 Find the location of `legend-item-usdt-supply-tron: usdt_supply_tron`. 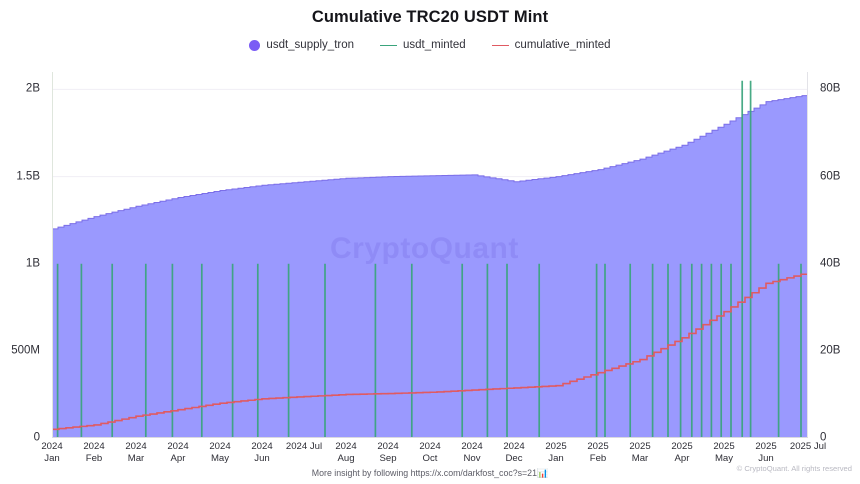

legend-item-usdt-supply-tron: usdt_supply_tron is located at coordinates (301, 45).